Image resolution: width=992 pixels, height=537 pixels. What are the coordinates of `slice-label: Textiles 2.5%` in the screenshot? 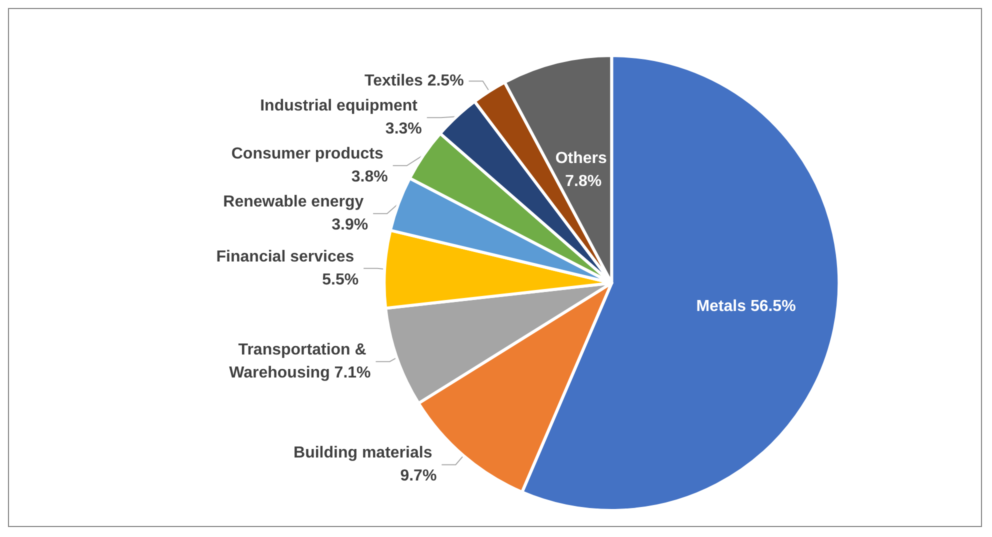 It's located at (414, 81).